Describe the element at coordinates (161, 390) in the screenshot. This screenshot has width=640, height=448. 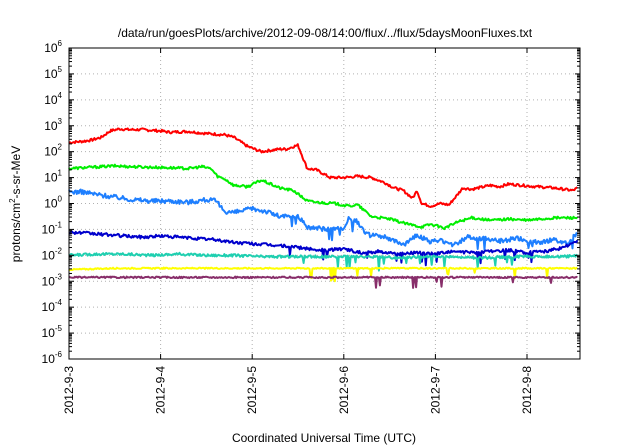
I see `x-tick-label: 2012-9-4` at that location.